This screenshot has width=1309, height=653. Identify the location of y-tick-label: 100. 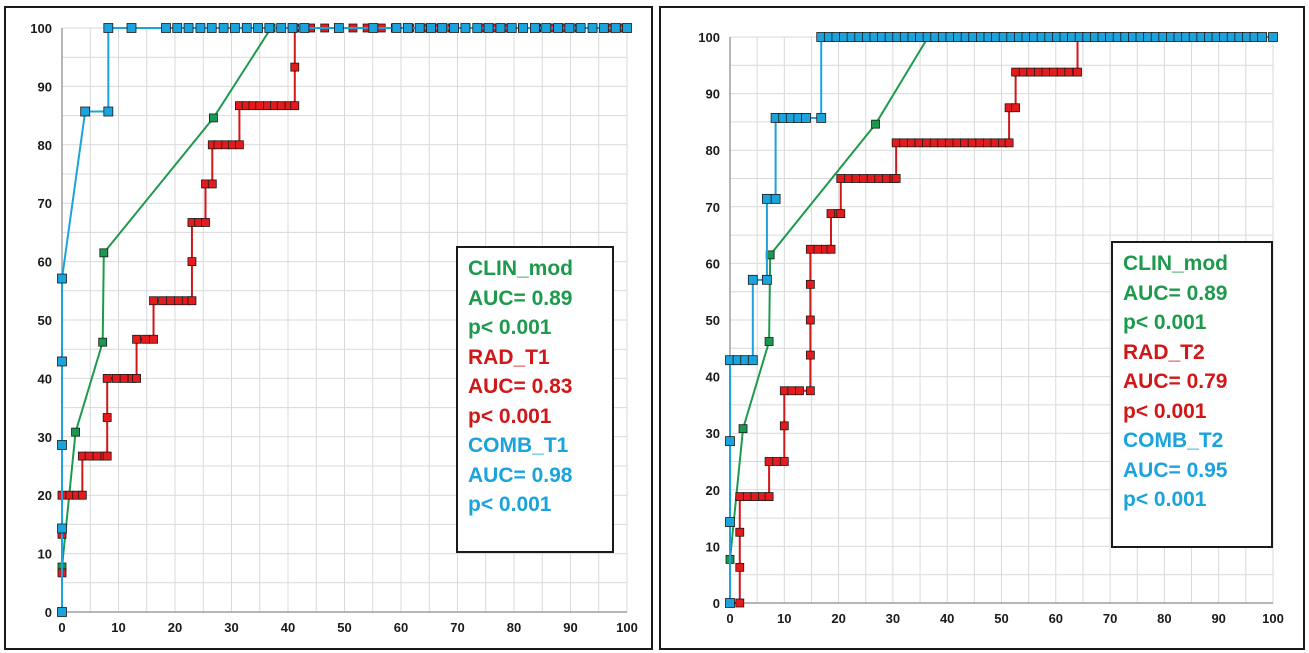
(41, 28).